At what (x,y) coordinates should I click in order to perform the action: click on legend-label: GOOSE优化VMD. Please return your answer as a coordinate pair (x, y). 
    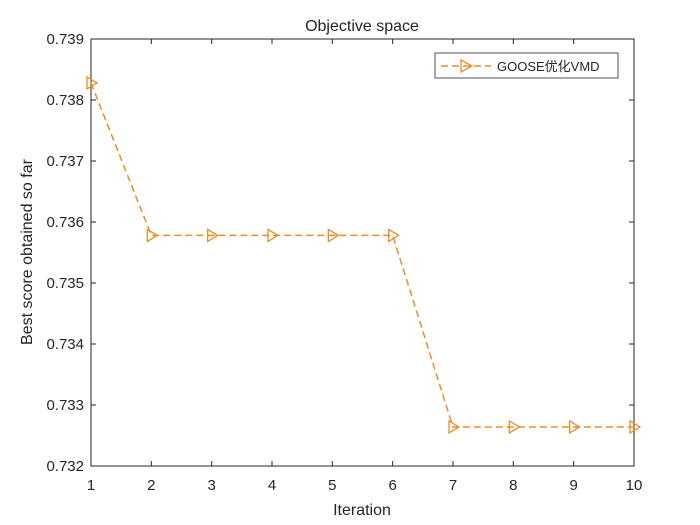
    Looking at the image, I should click on (548, 66).